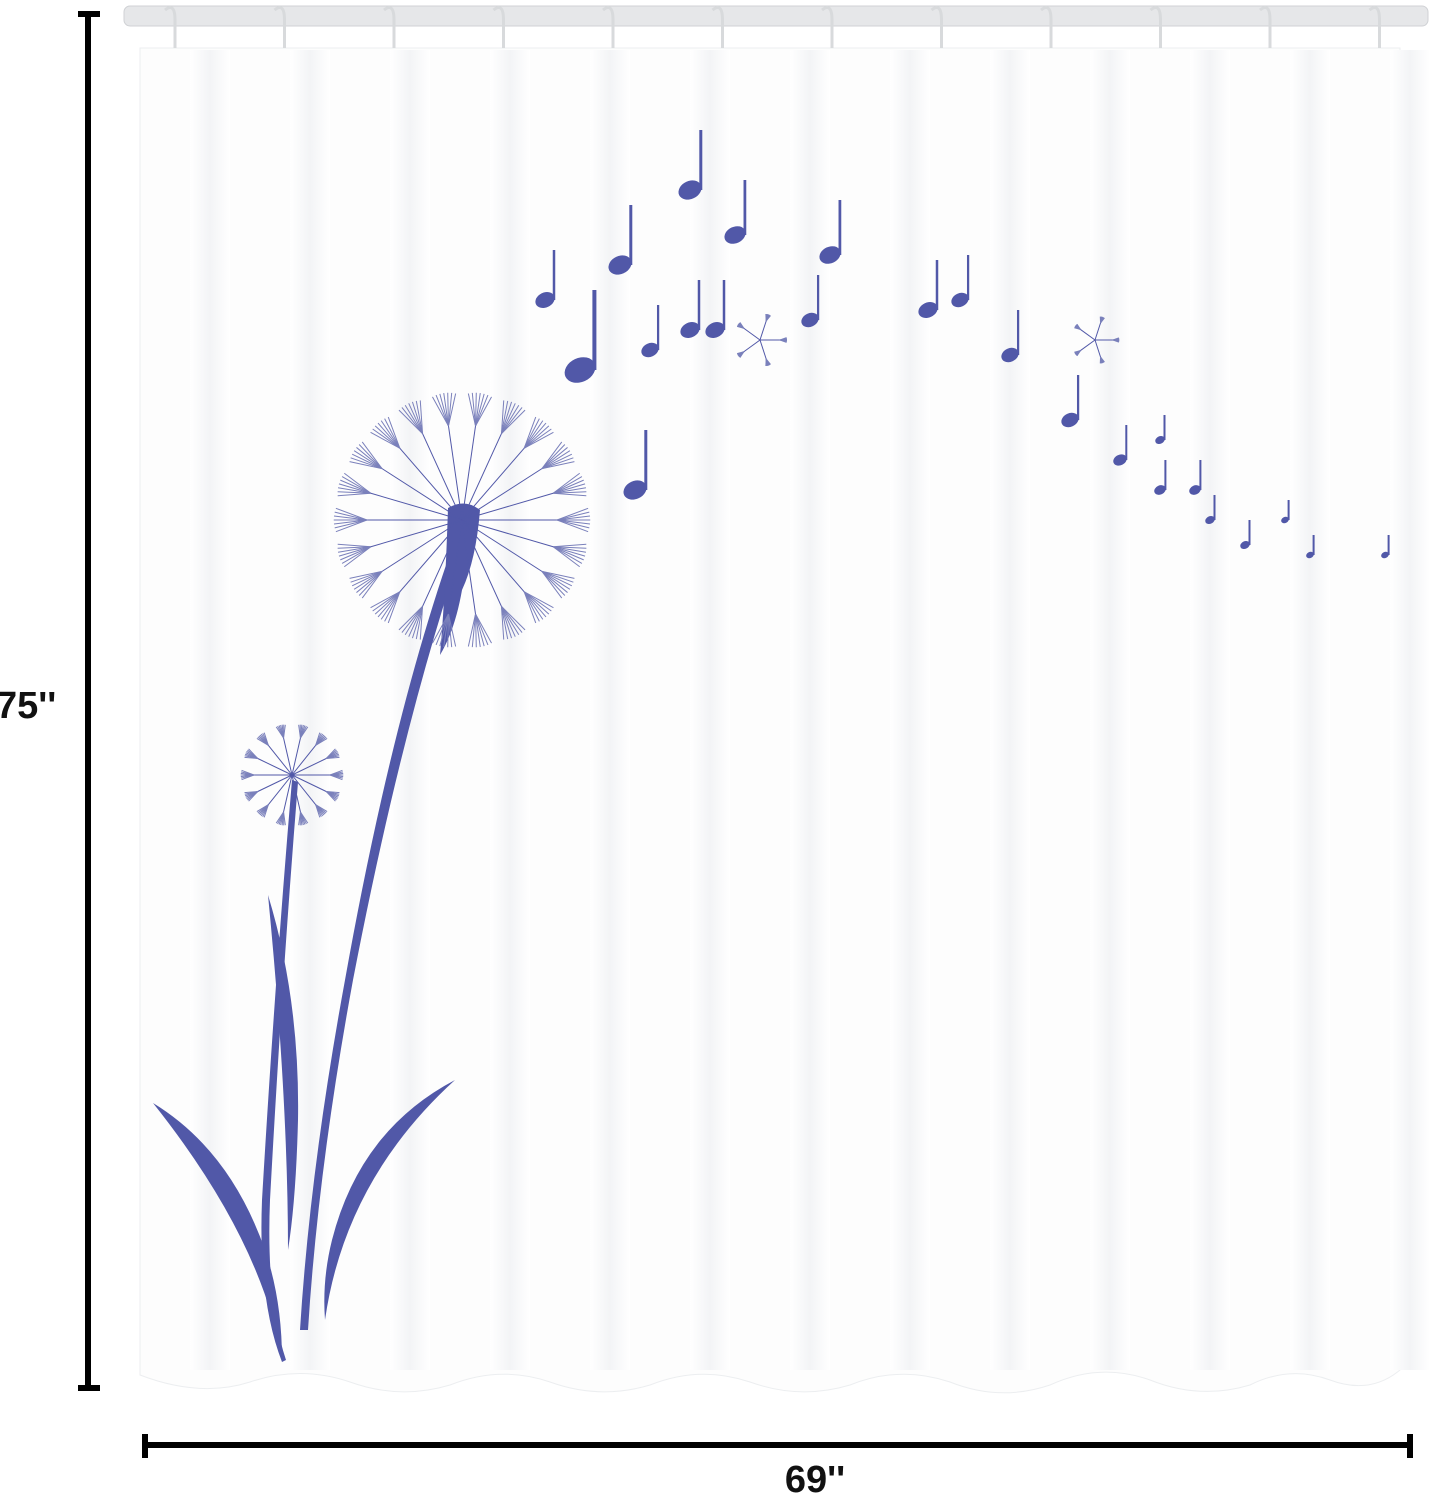 Image resolution: width=1431 pixels, height=1500 pixels. Describe the element at coordinates (283, 1072) in the screenshot. I see `grass-blade` at that location.